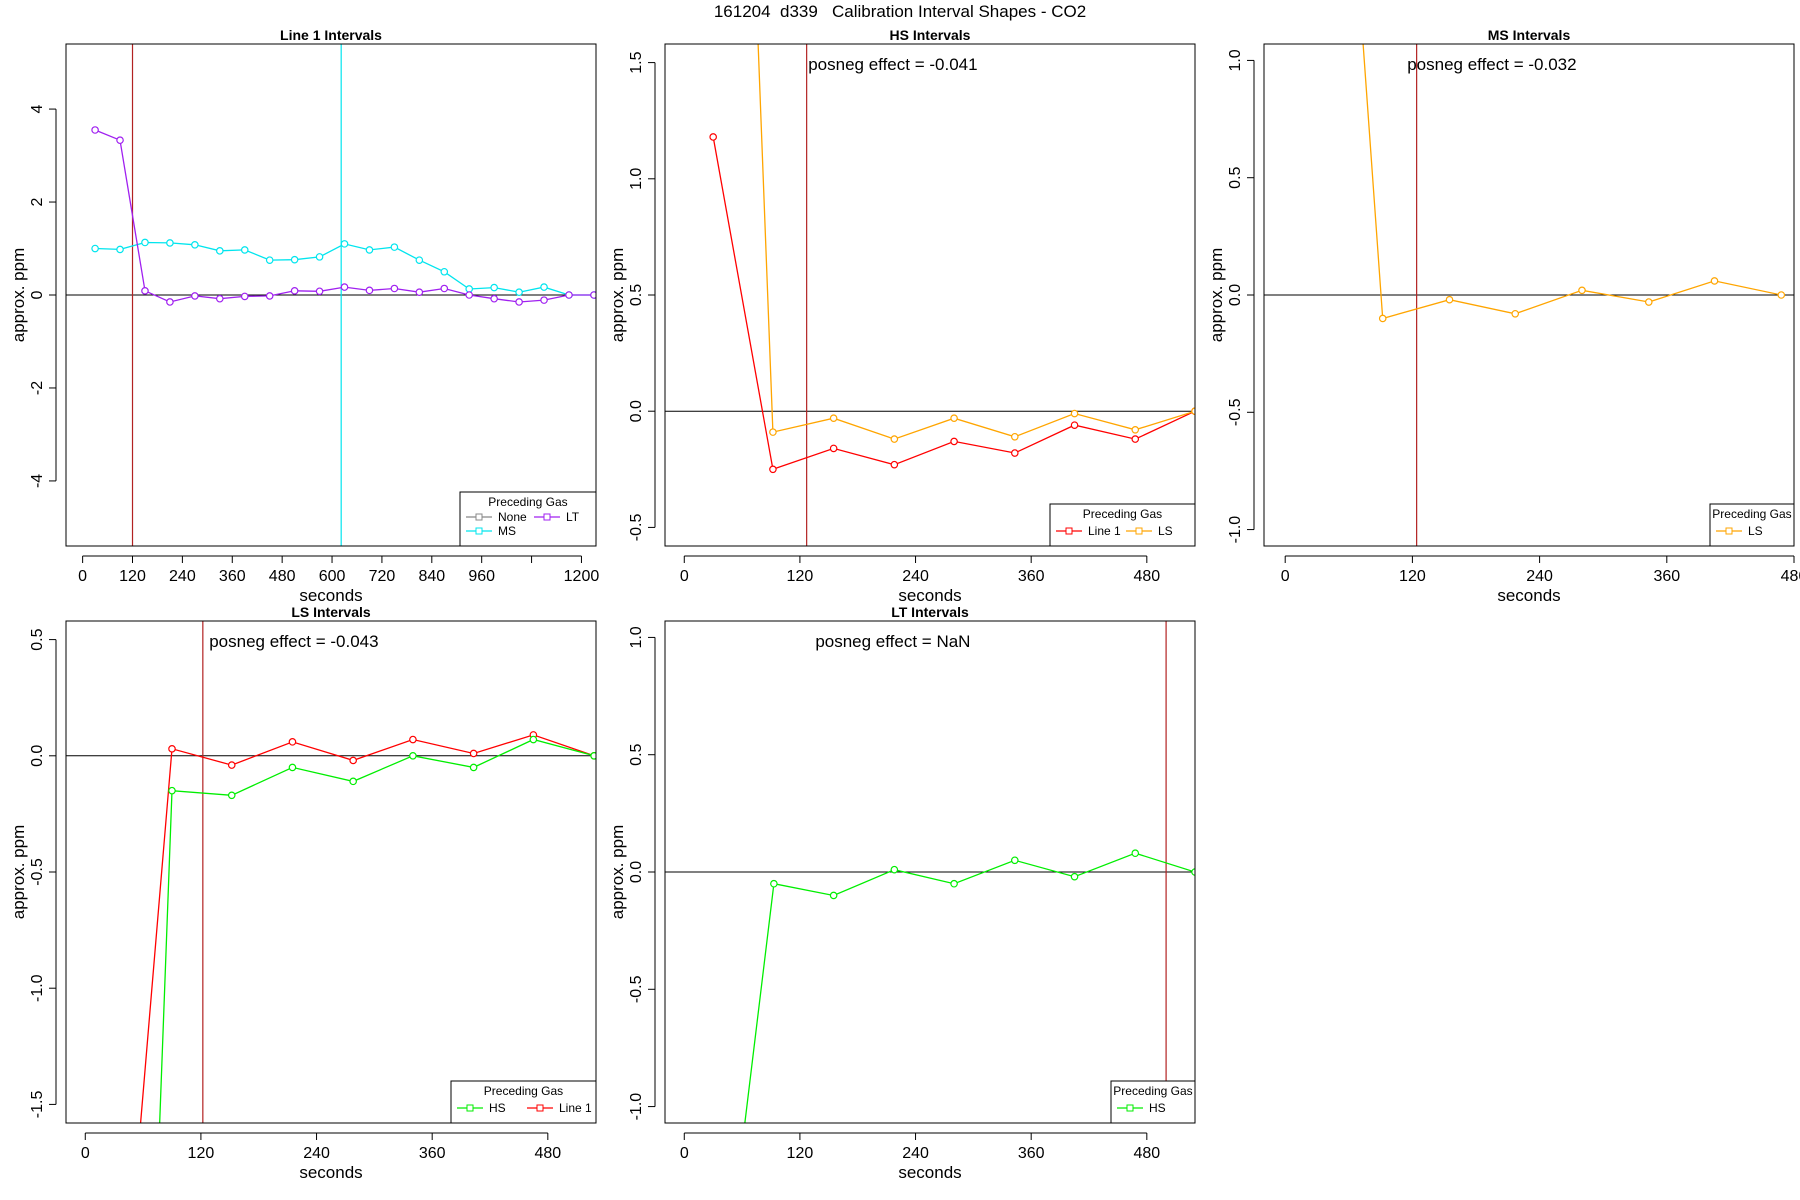 The height and width of the screenshot is (1200, 1800). I want to click on y-axis: -1.0 -0.5 0.0 0.5 1.0 approx. ppm, so click(632, 873).